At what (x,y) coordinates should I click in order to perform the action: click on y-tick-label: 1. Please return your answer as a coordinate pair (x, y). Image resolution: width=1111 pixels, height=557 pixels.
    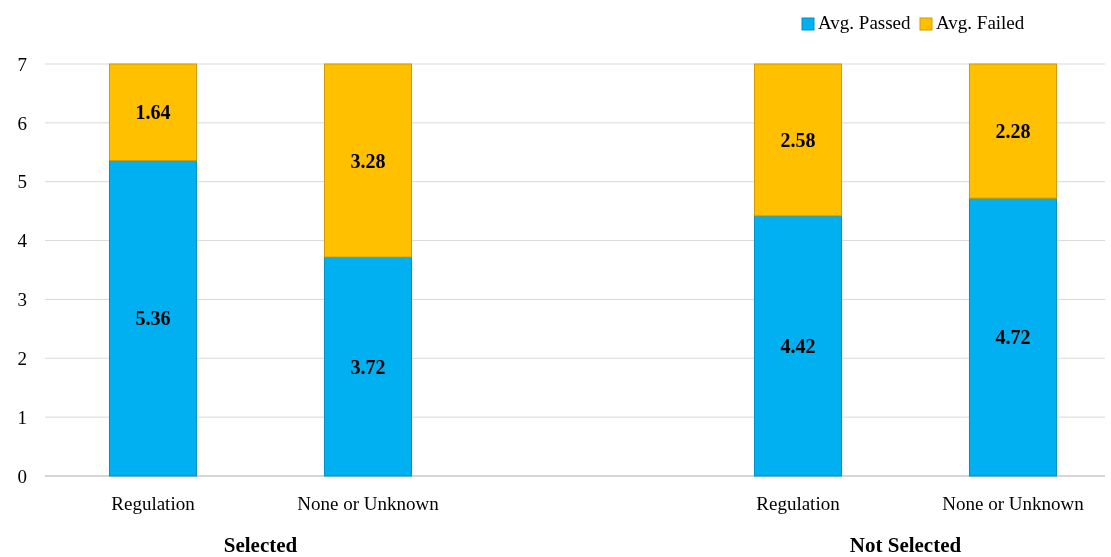
    Looking at the image, I should click on (22, 417).